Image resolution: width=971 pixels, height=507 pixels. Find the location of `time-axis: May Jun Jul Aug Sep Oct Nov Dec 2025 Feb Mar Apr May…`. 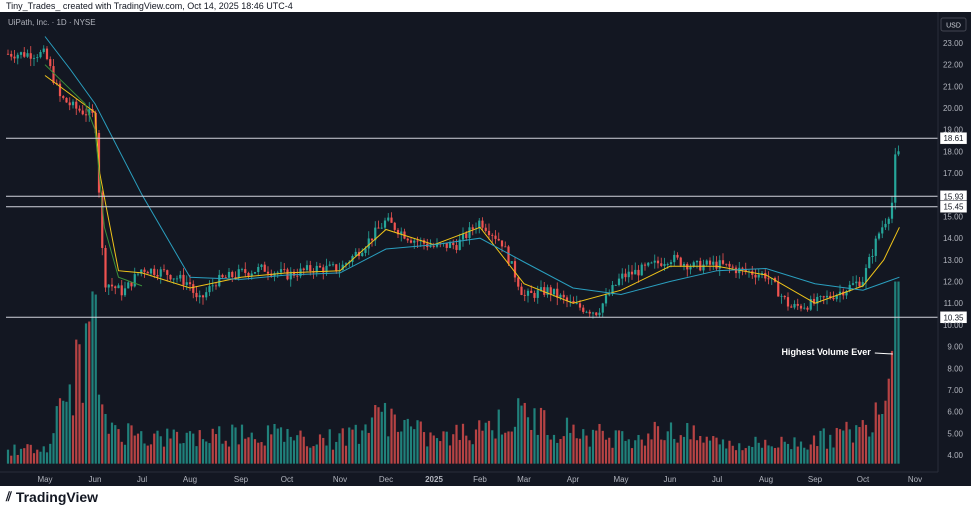

time-axis: May Jun Jul Aug Sep Oct Nov Dec 2025 Feb Mar Apr May… is located at coordinates (469, 477).